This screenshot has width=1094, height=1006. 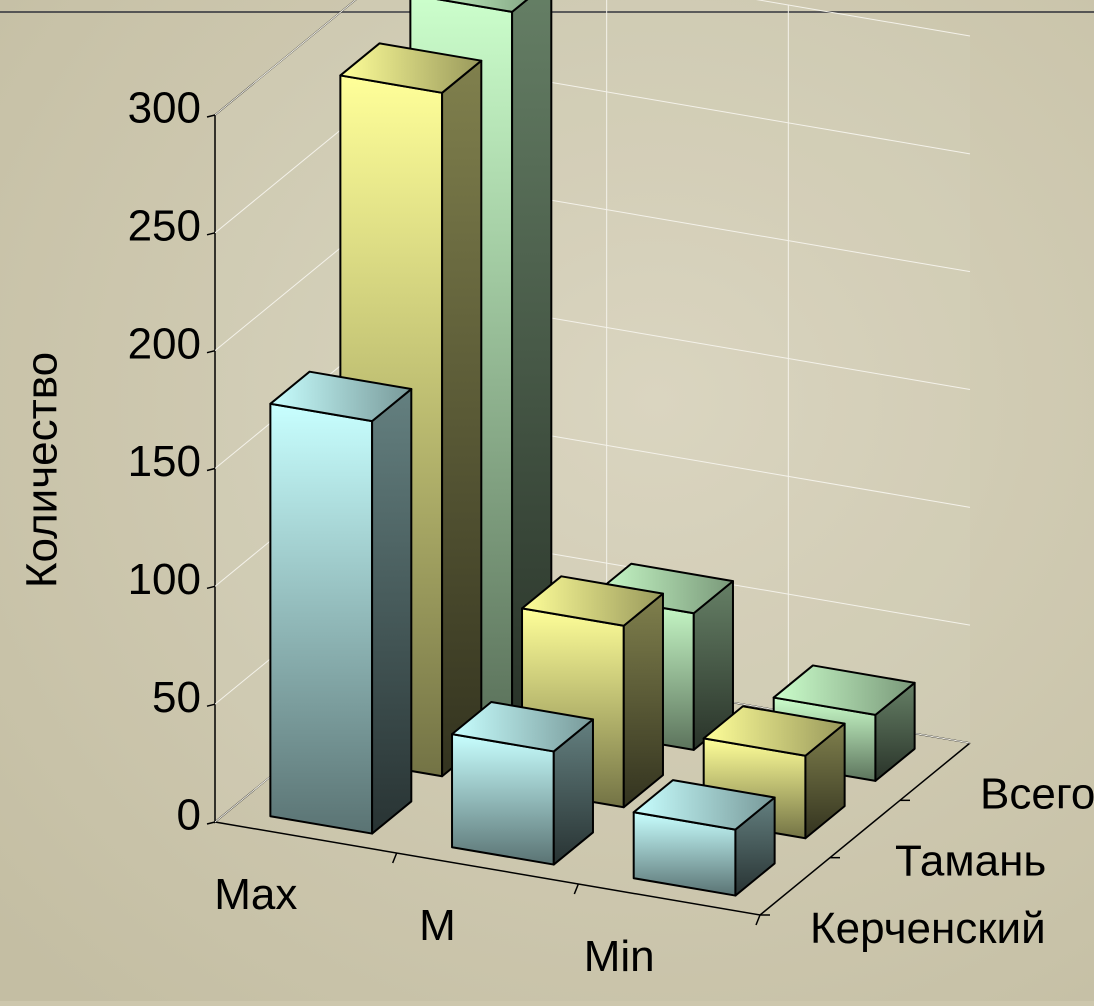 I want to click on y-tick-label: 200, so click(x=164, y=343).